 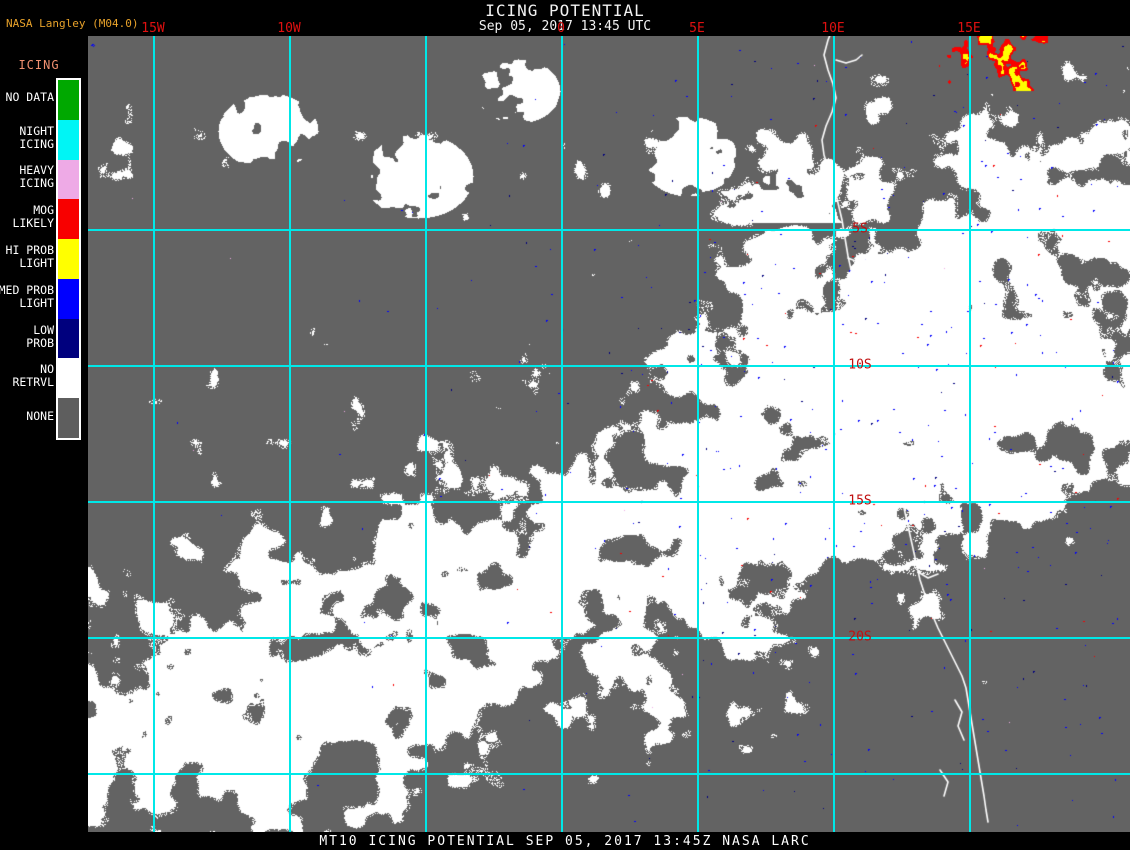 What do you see at coordinates (72, 23) in the screenshot?
I see `agency-label: NASA Langley (M04.0)` at bounding box center [72, 23].